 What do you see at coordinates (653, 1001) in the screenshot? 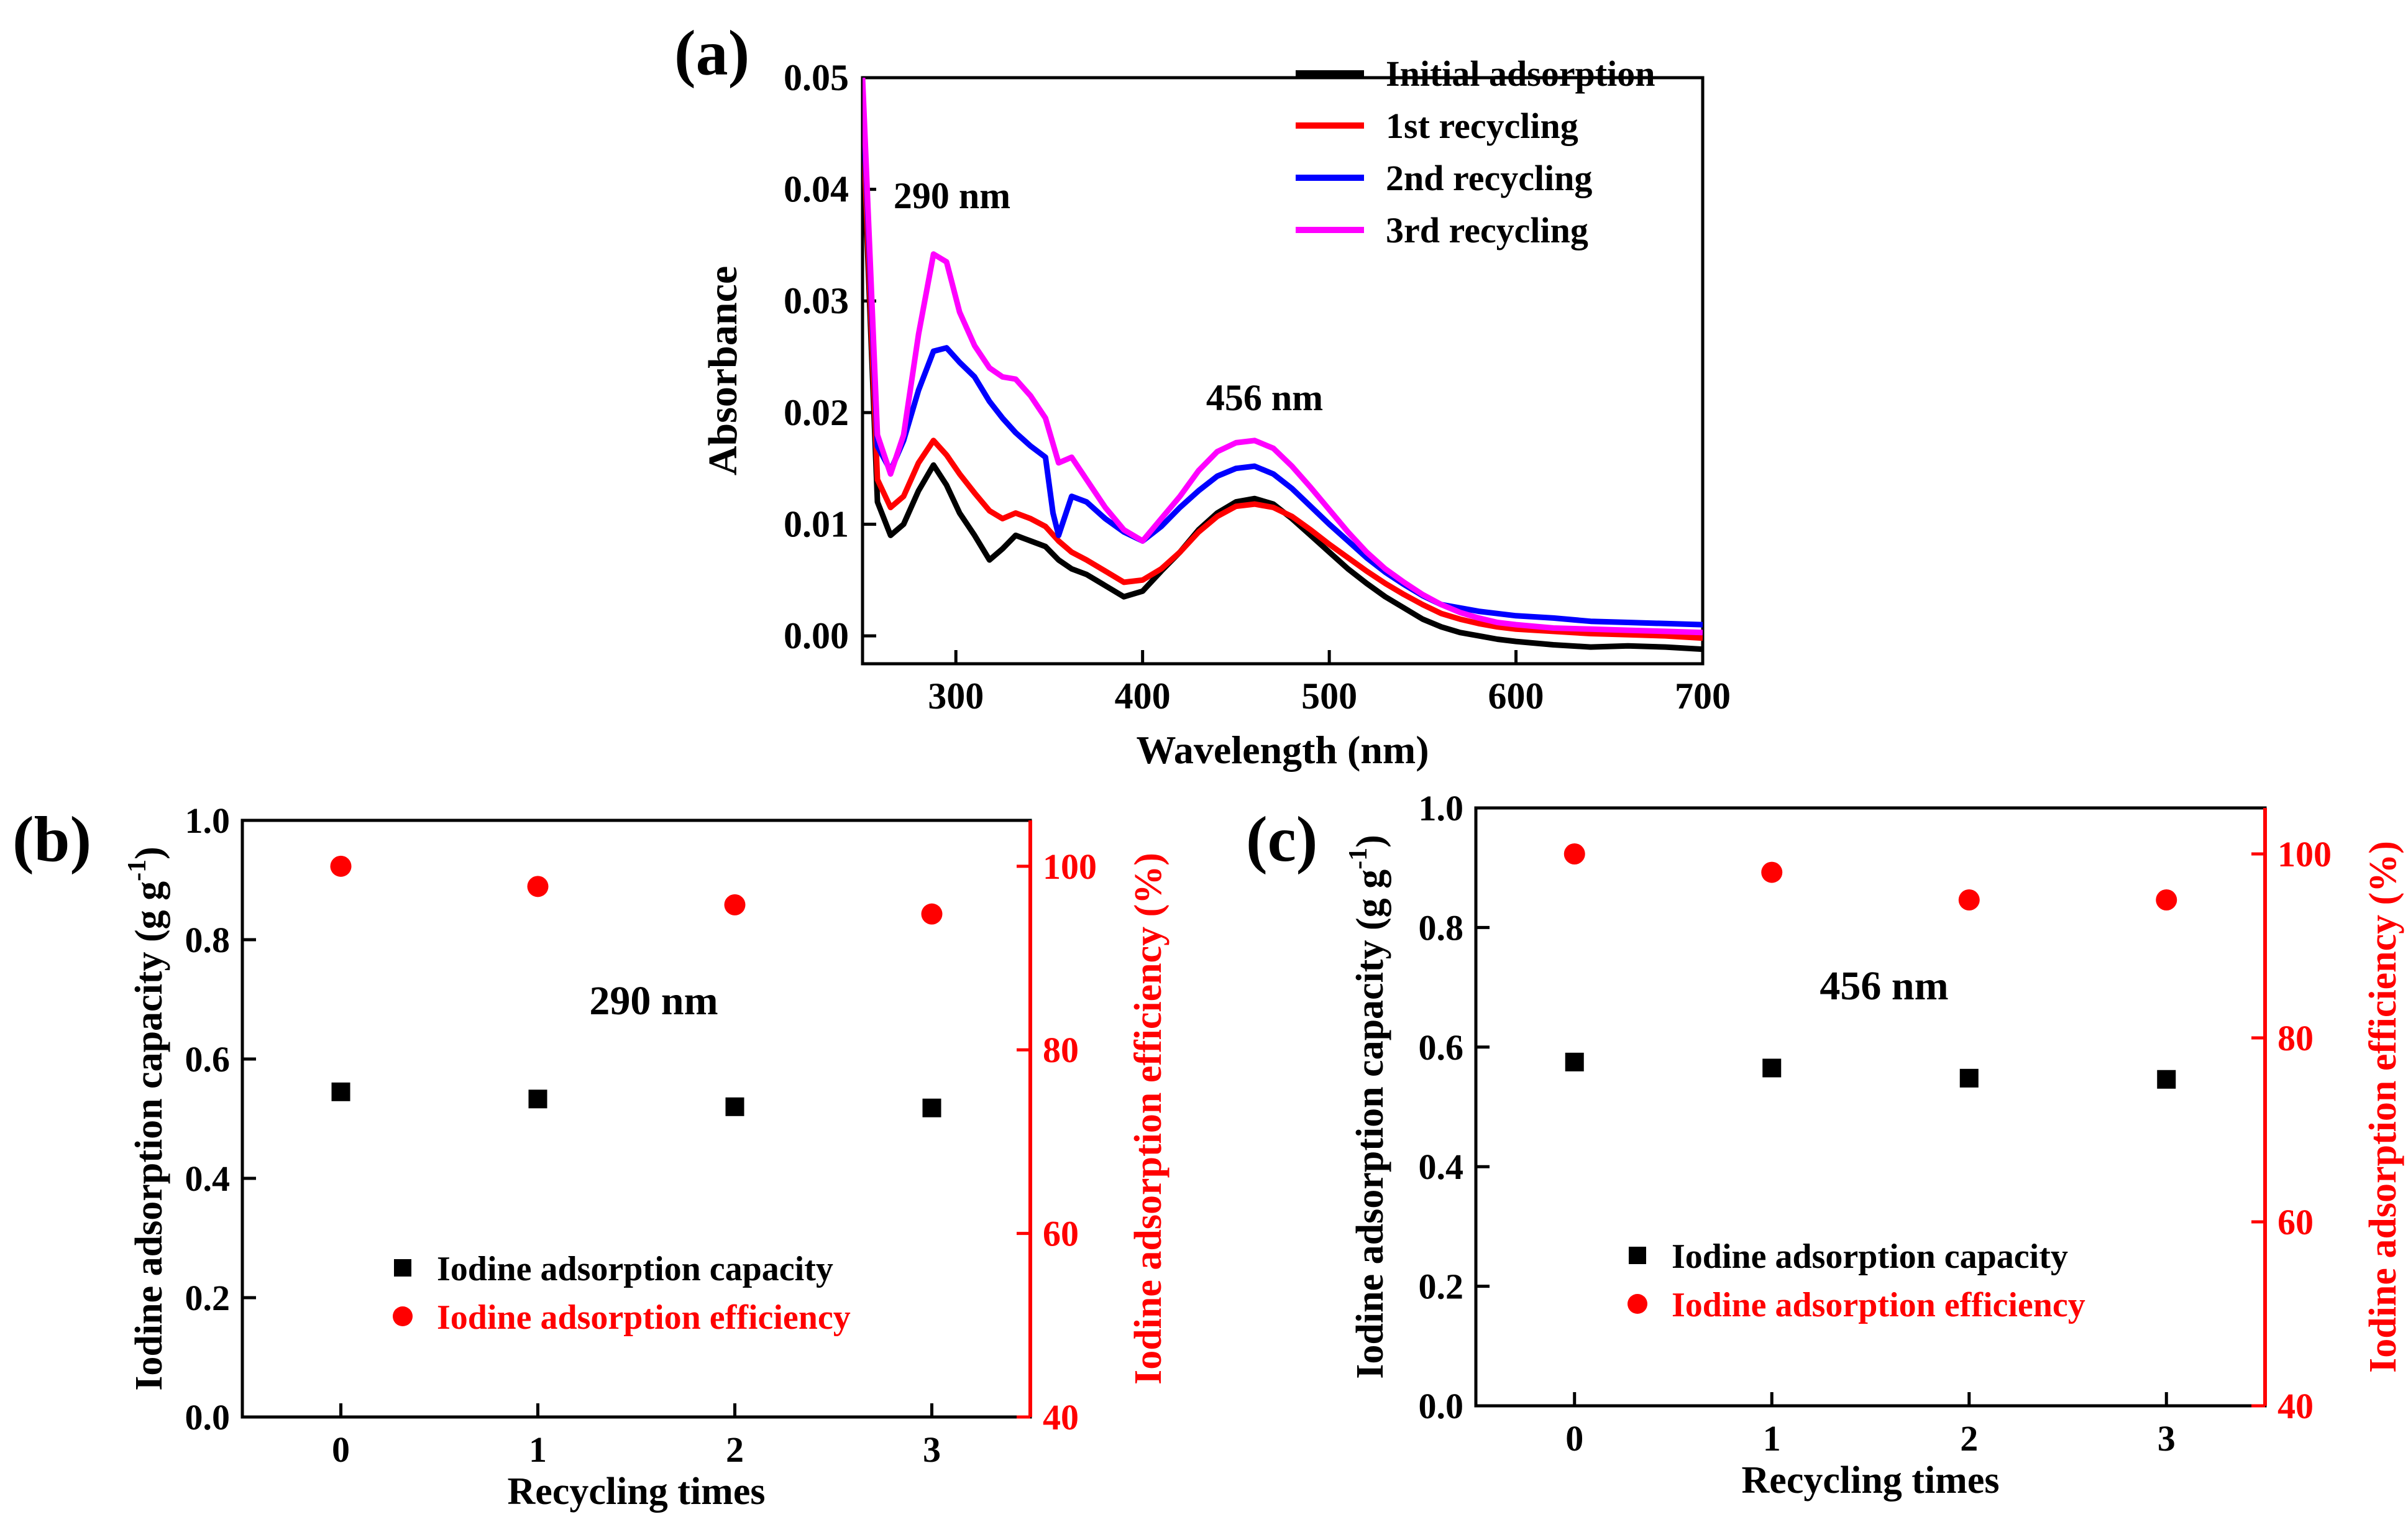
I see `wavelength-annotation: 290 nm` at bounding box center [653, 1001].